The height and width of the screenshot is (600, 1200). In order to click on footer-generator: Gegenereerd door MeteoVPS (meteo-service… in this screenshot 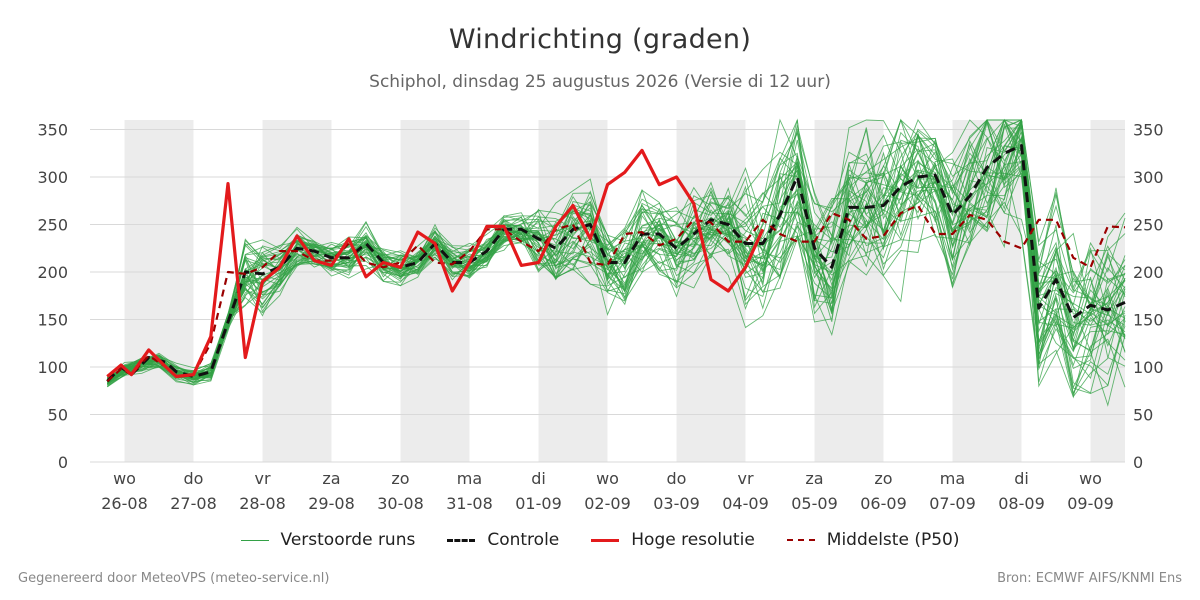, I will do `click(174, 578)`.